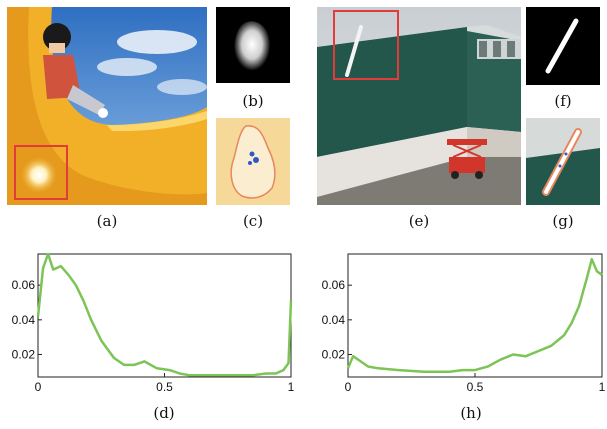 This screenshot has width=607, height=429. What do you see at coordinates (41, 172) in the screenshot?
I see `highlight-box-a` at bounding box center [41, 172].